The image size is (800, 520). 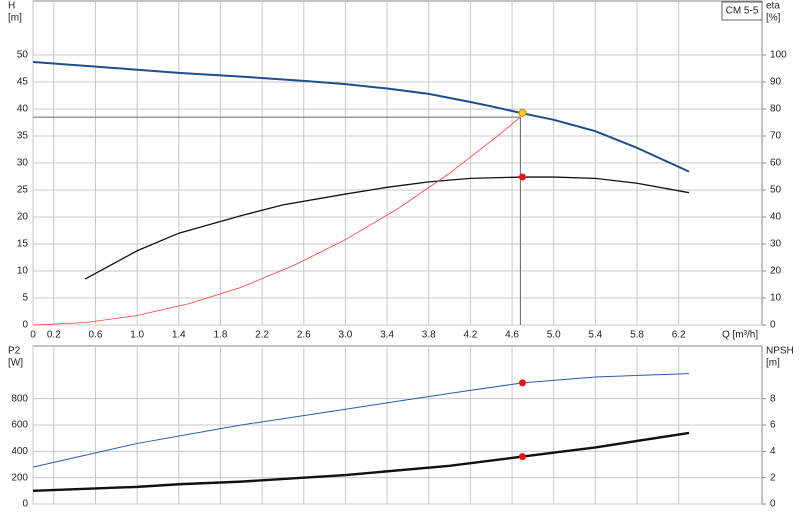 What do you see at coordinates (23, 109) in the screenshot?
I see `y-tick-label: 40` at bounding box center [23, 109].